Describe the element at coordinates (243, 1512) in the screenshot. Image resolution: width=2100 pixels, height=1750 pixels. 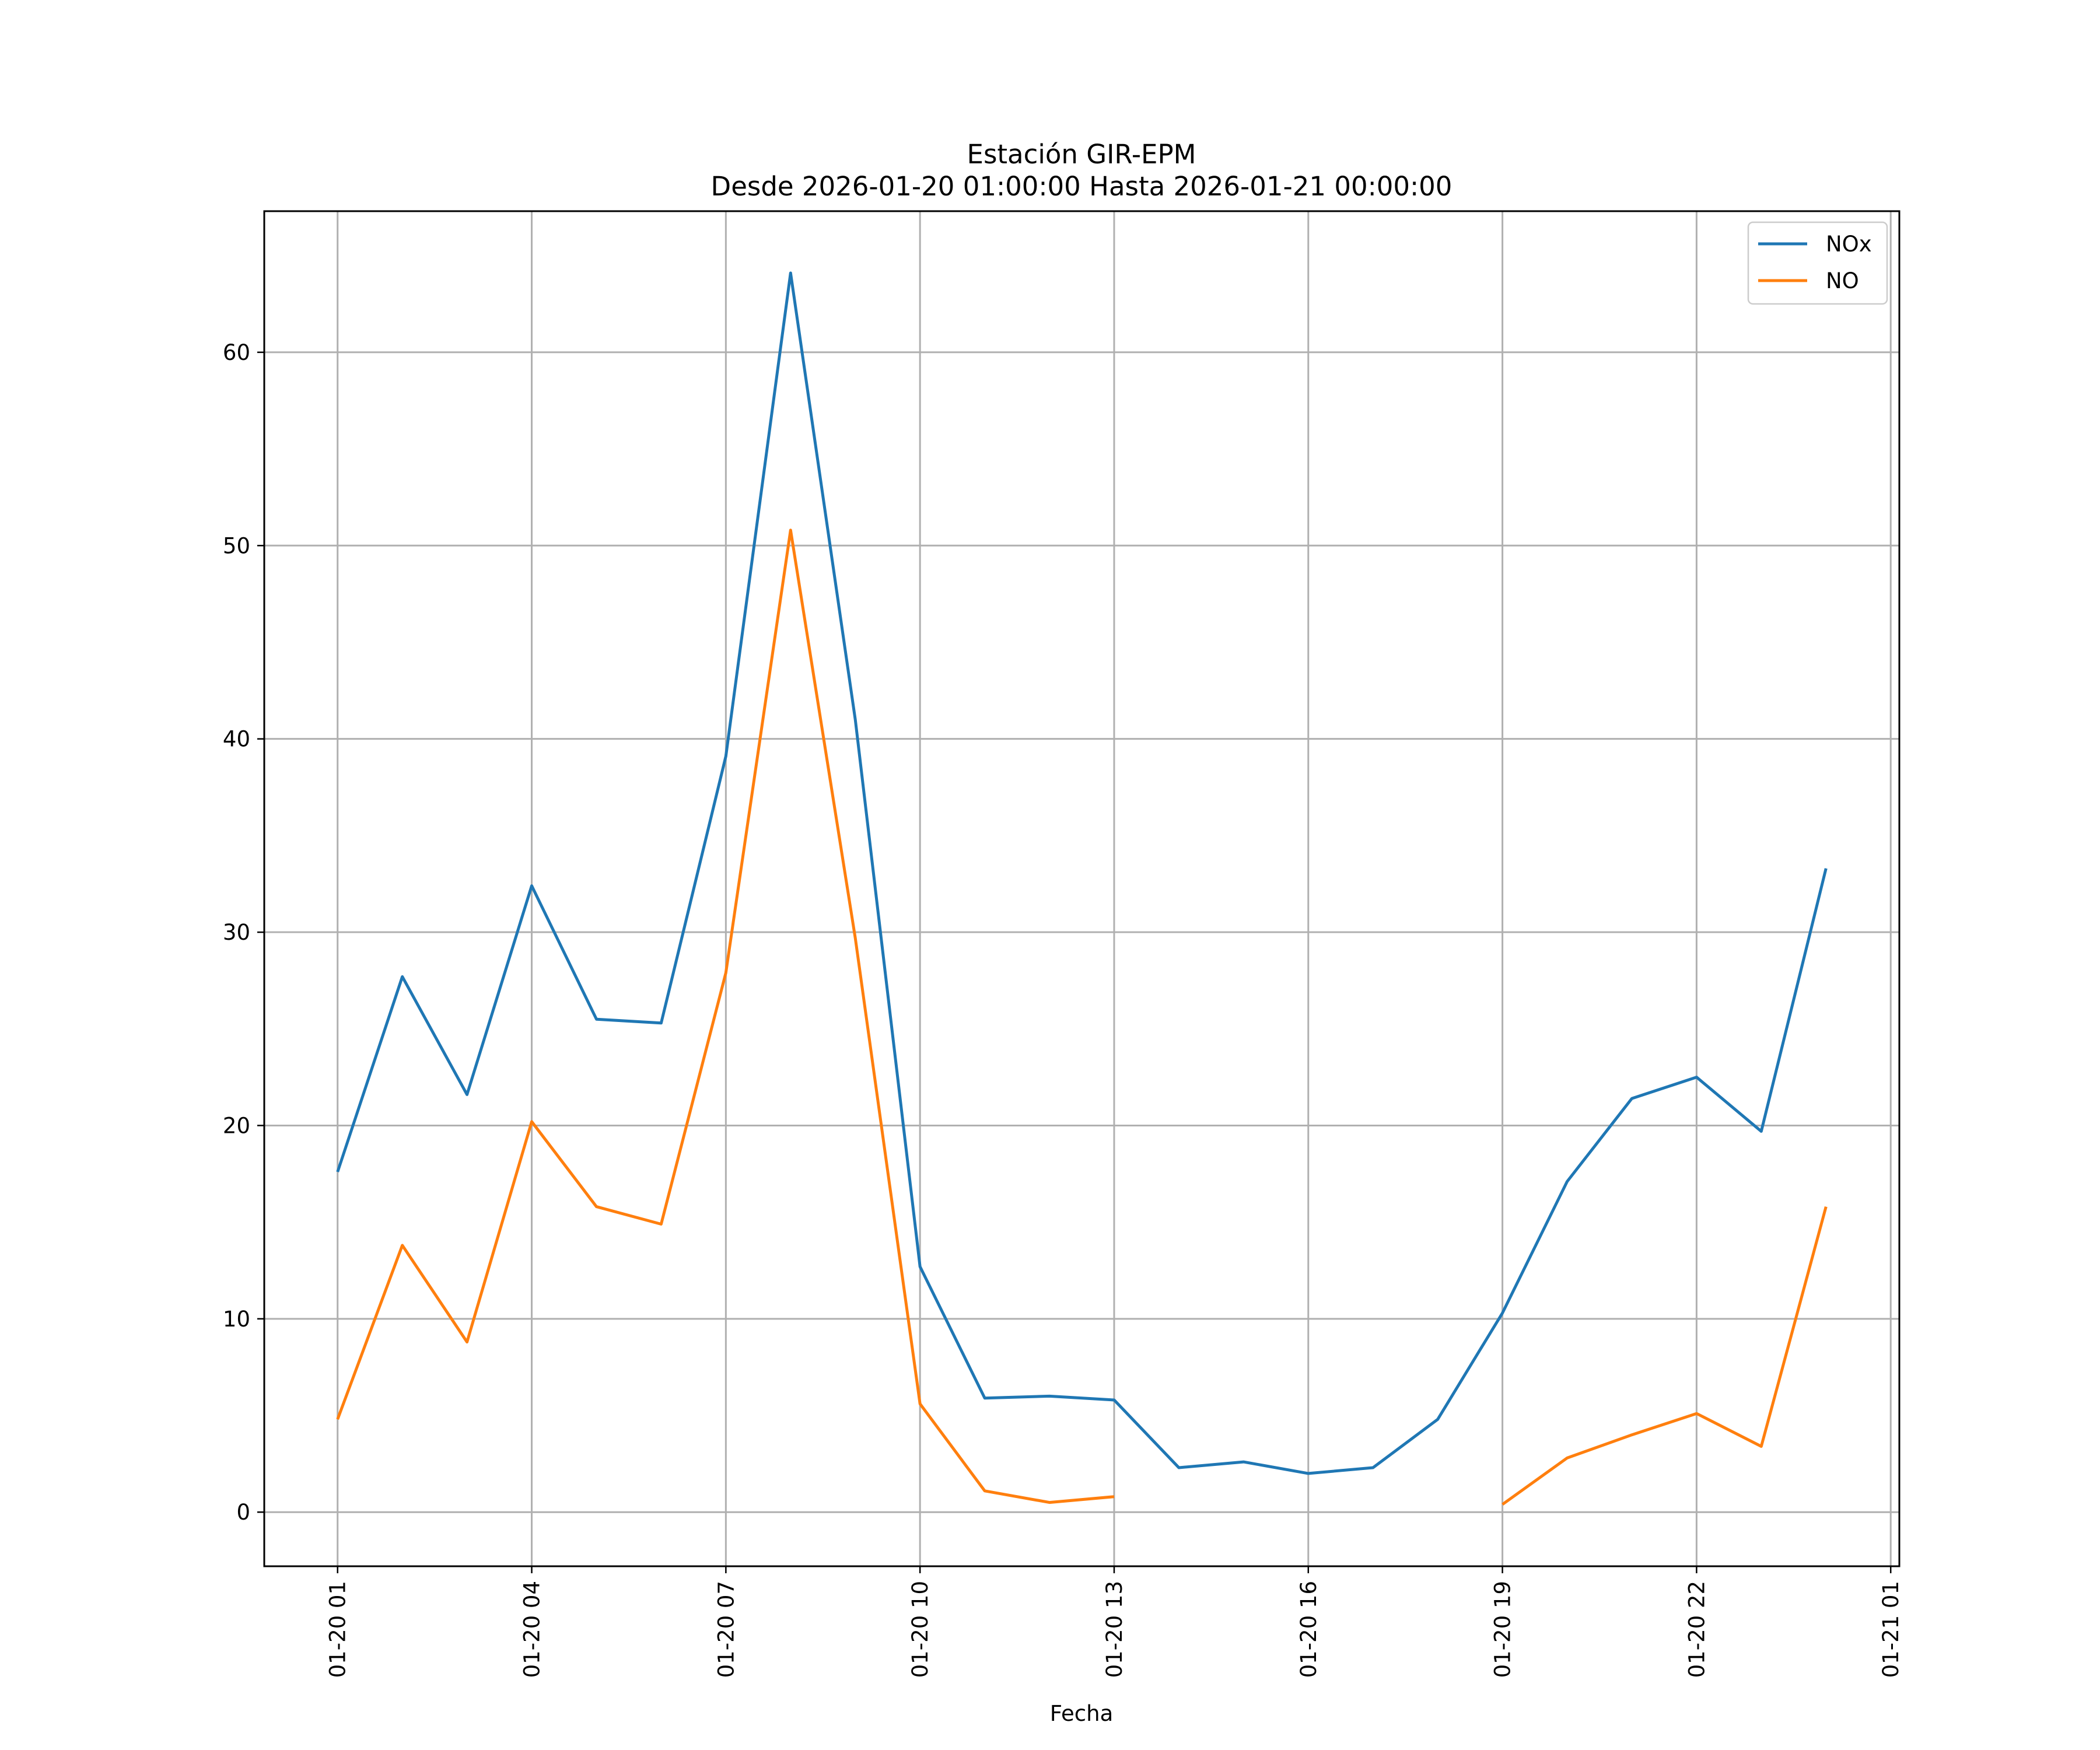
I see `y-tick-label: 0` at that location.